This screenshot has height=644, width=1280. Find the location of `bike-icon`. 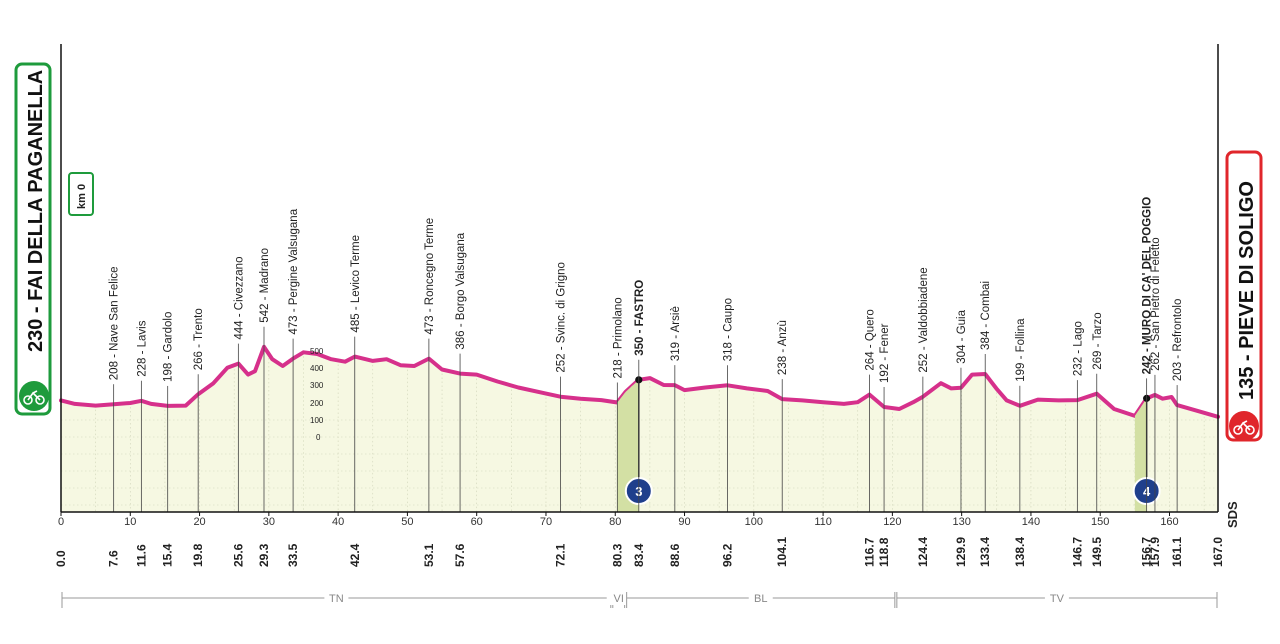

bike-icon is located at coordinates (34, 397).